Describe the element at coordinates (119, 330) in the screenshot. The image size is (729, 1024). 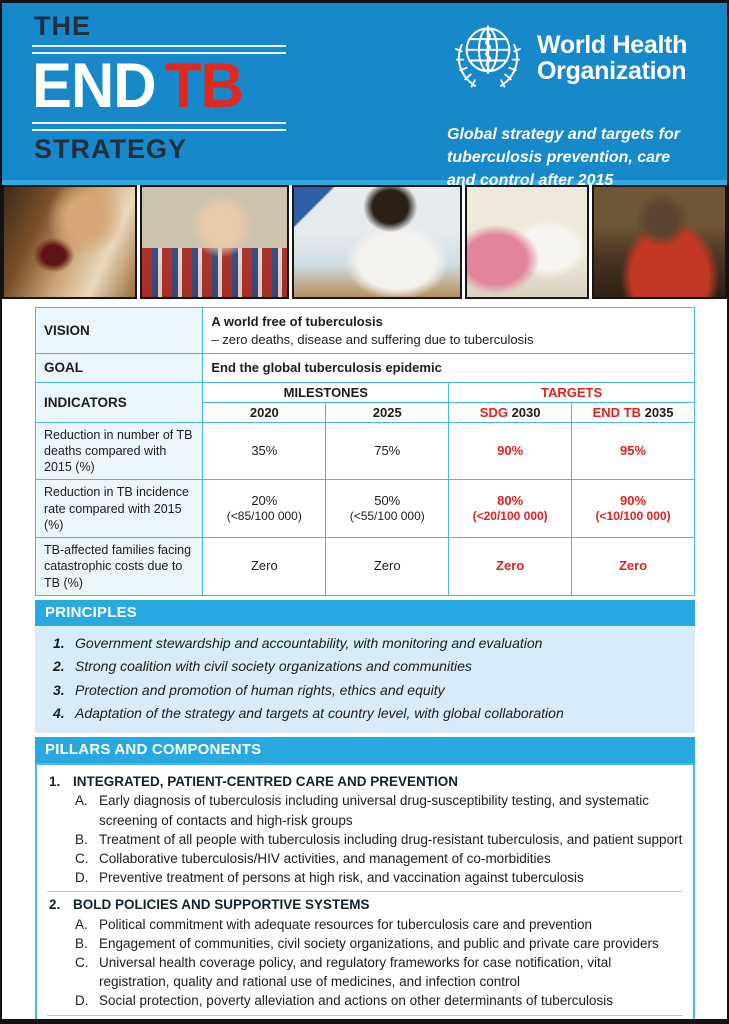
I see `vision-label: VISION` at that location.